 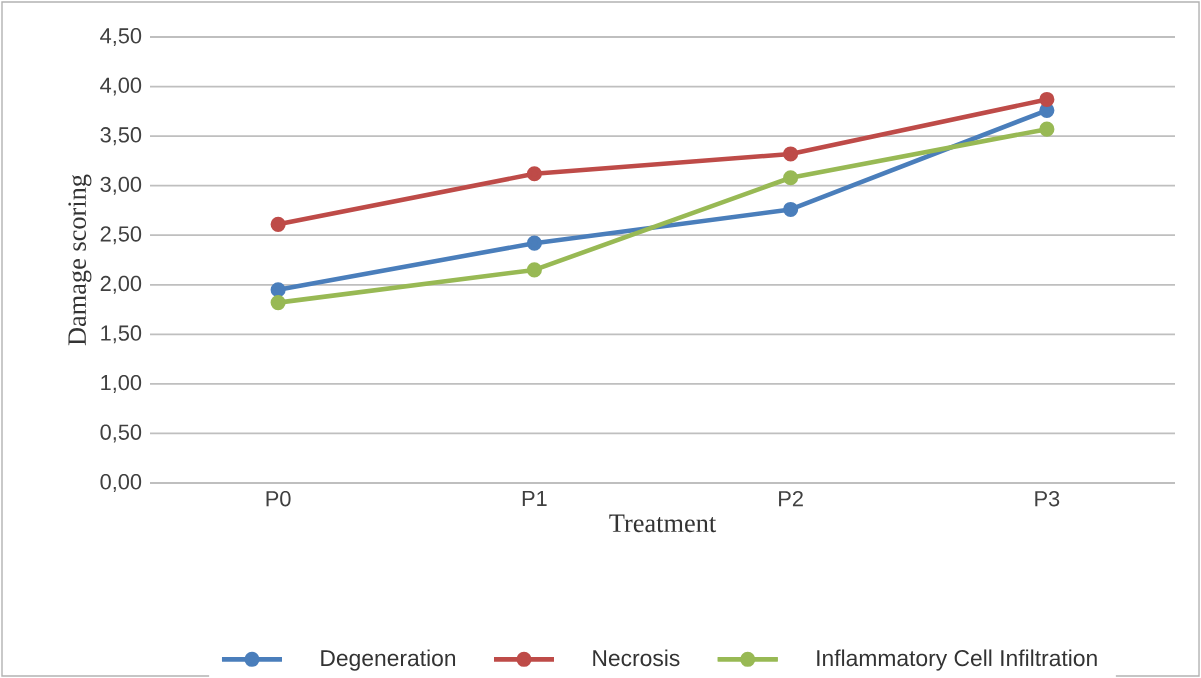 I want to click on y-tick-label: 4,00, so click(x=121, y=86).